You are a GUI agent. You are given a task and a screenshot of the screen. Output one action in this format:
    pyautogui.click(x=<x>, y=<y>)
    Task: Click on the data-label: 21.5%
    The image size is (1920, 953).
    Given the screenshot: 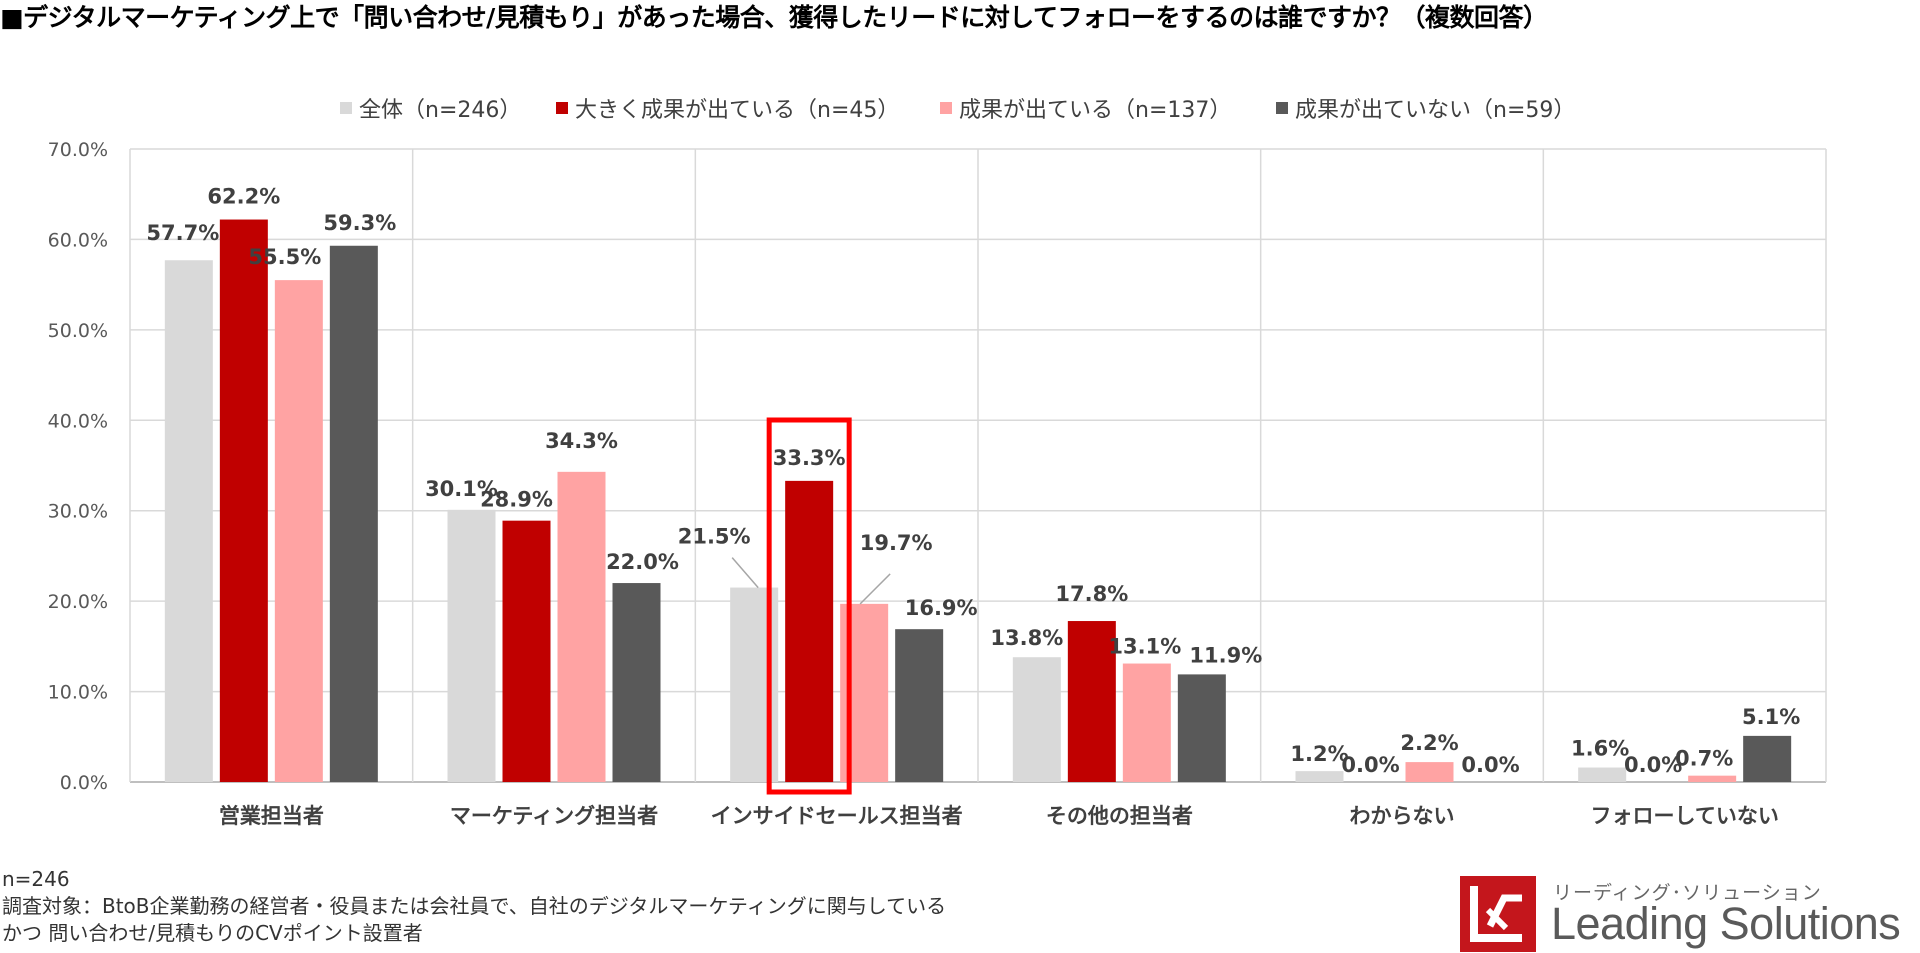 What is the action you would take?
    pyautogui.click(x=714, y=537)
    